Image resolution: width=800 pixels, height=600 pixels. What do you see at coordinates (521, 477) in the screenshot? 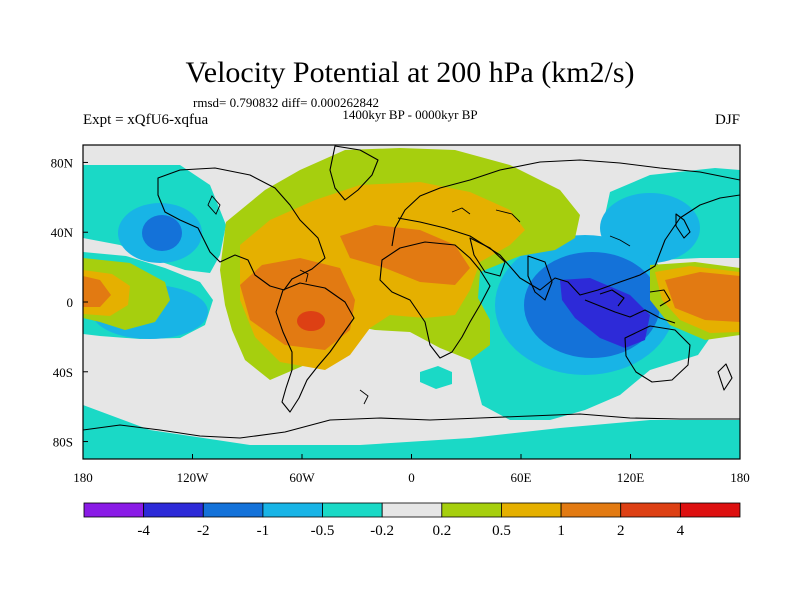
I see `x-tick-label: 60E` at bounding box center [521, 477].